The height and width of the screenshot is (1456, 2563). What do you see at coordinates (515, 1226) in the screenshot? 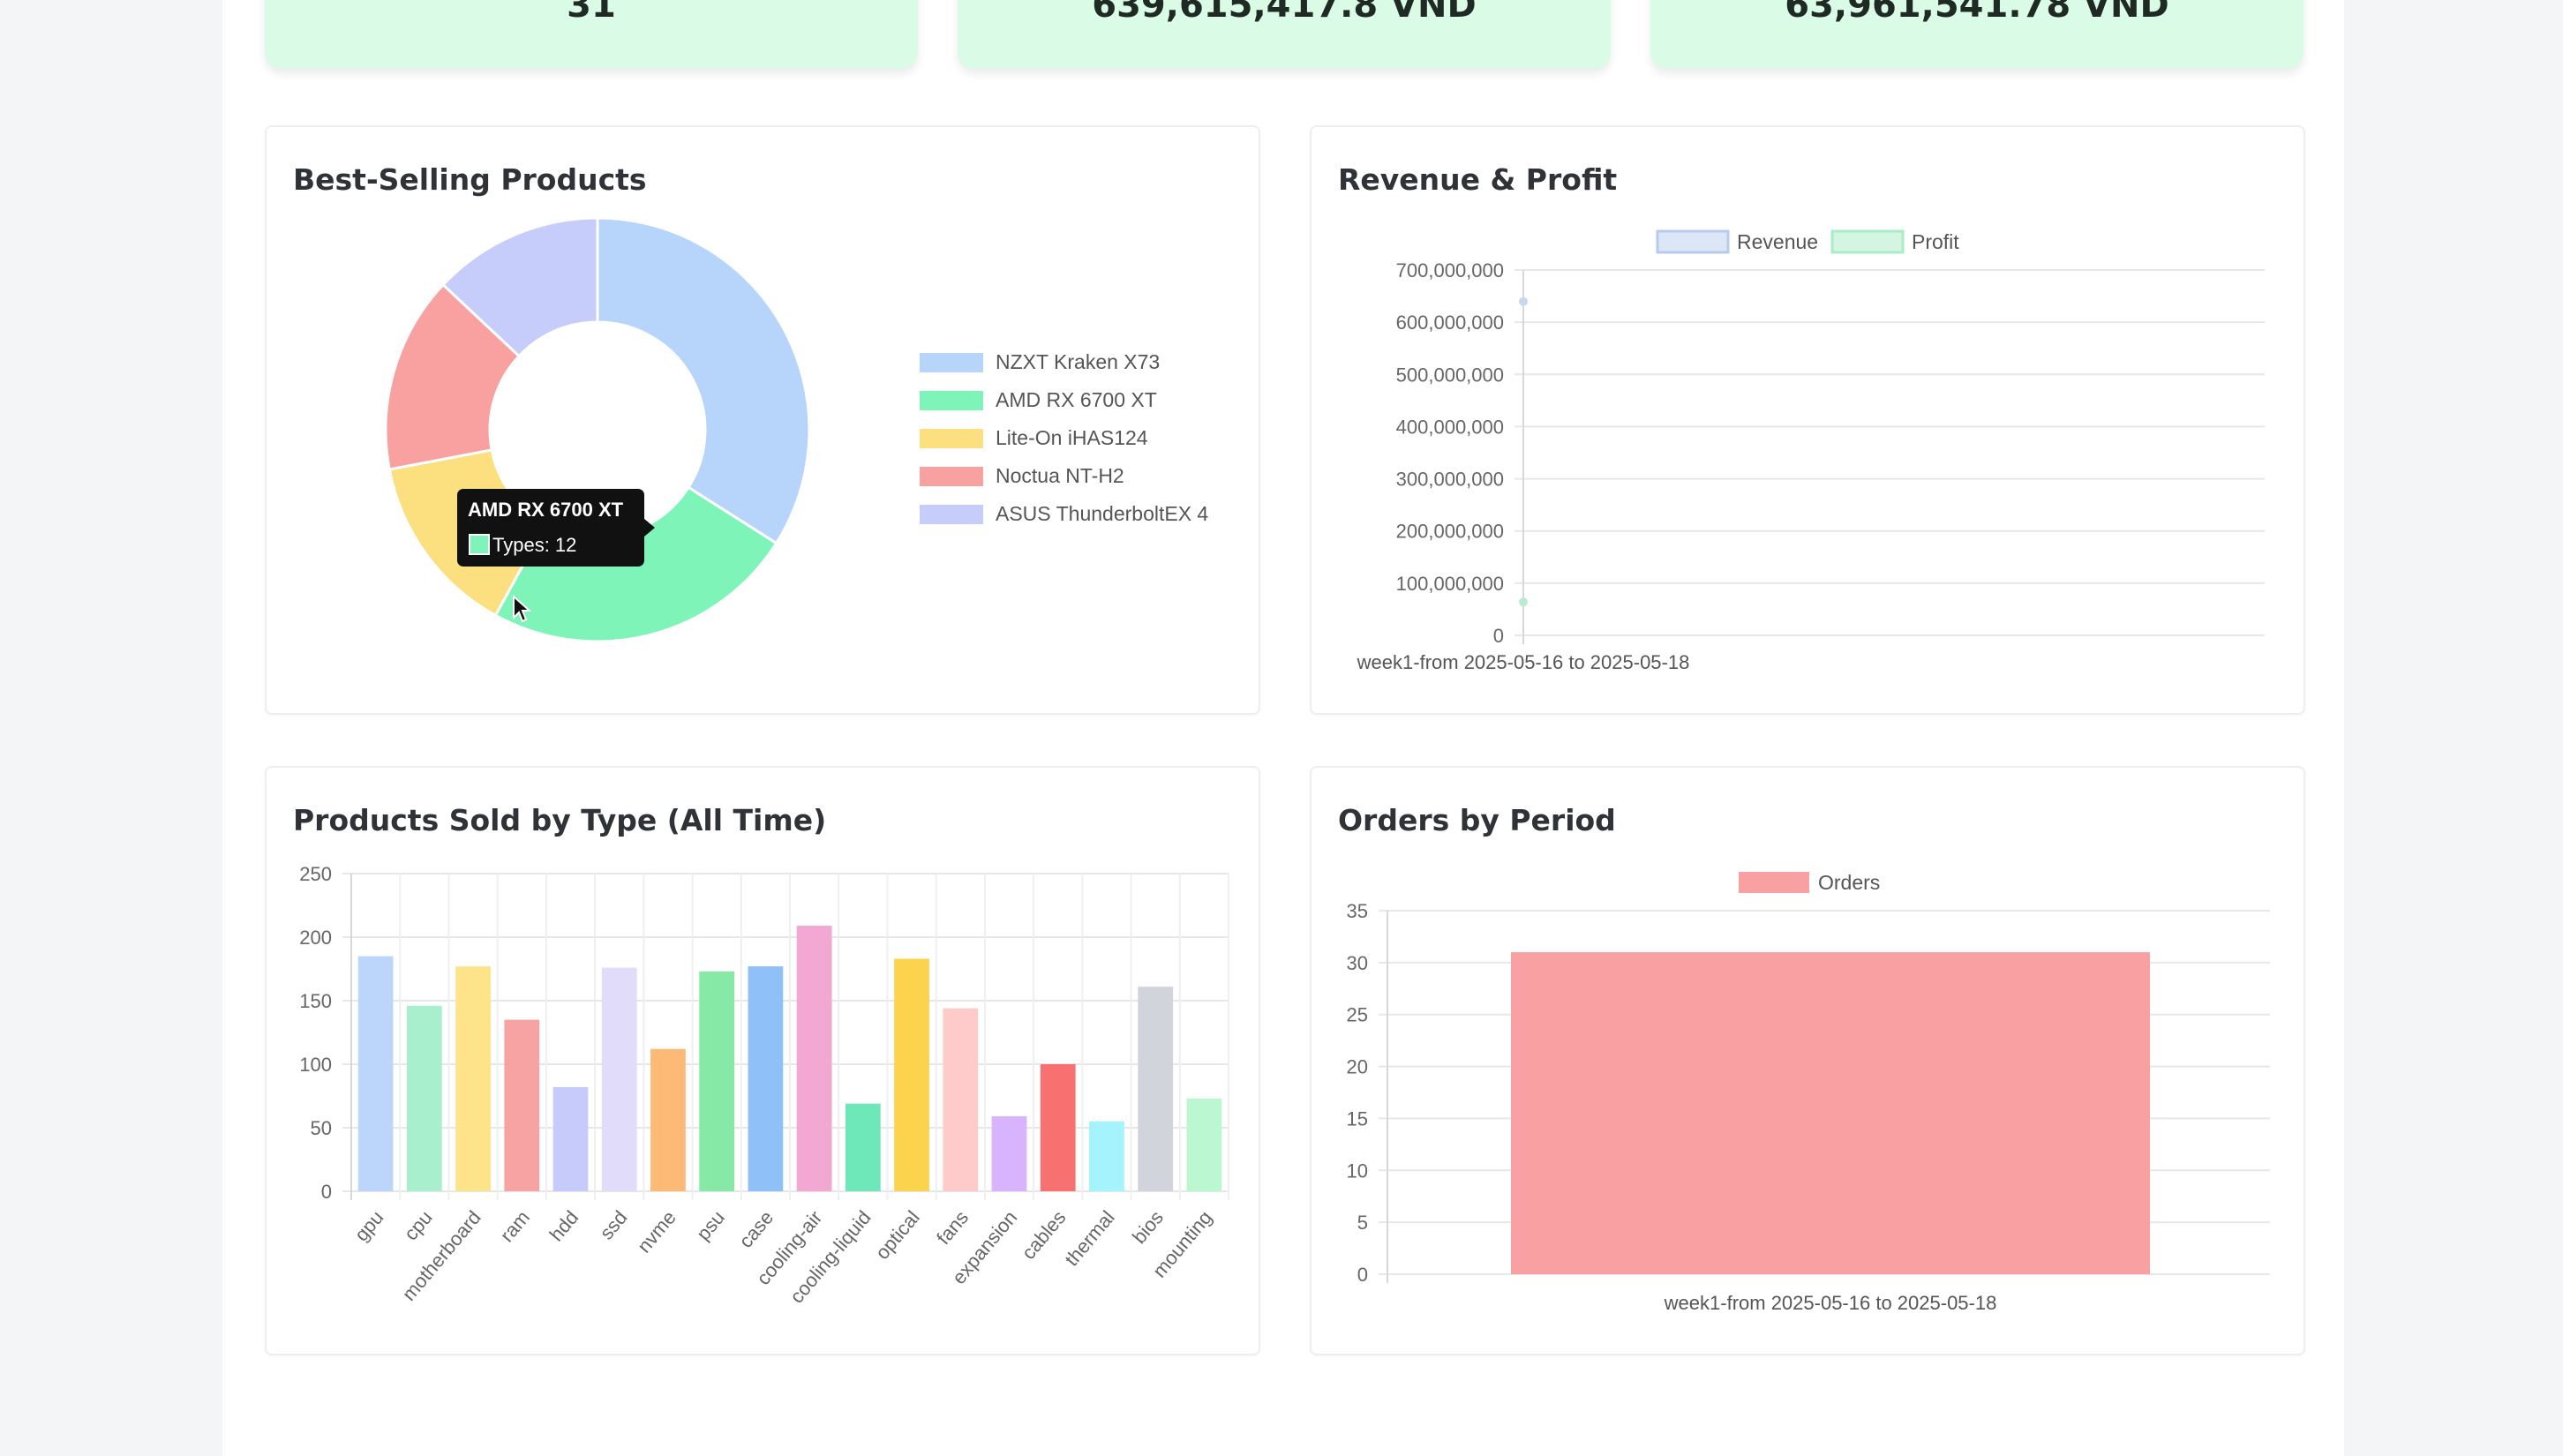
I see `x-tick-label: ram` at bounding box center [515, 1226].